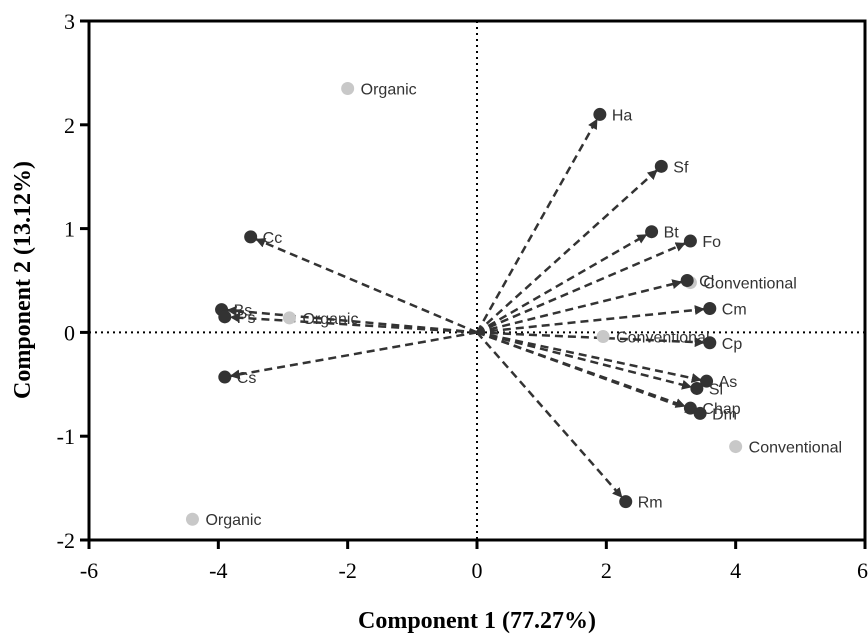 The height and width of the screenshot is (634, 868). I want to click on loading-label: Chap, so click(721, 409).